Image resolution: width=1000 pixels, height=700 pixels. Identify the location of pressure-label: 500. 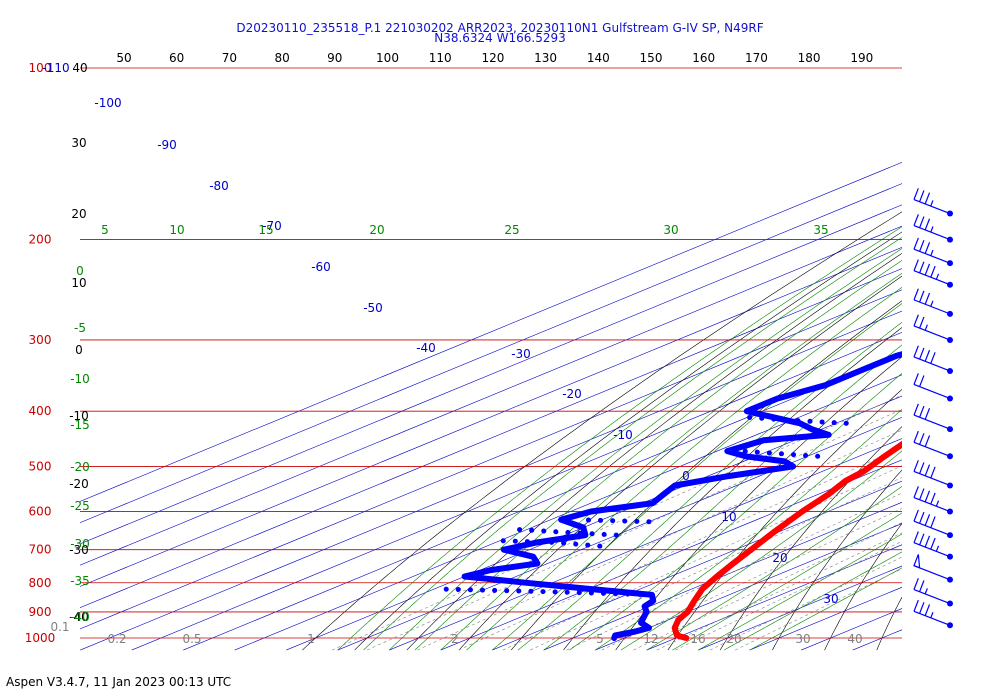
(40, 466).